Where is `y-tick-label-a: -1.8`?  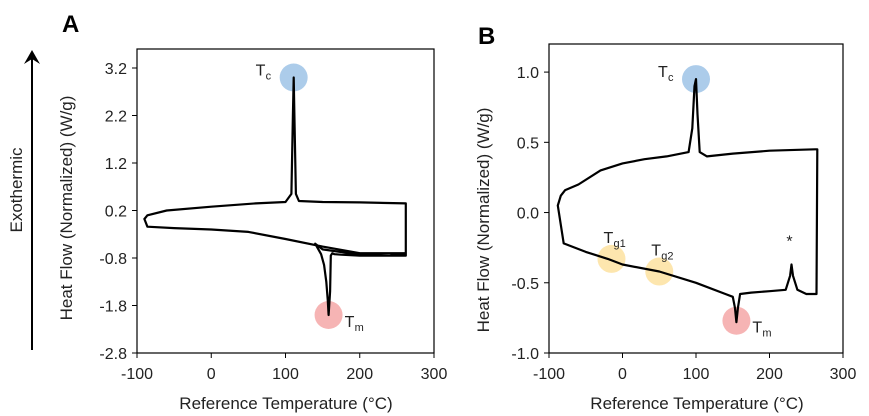 y-tick-label-a: -1.8 is located at coordinates (113, 307).